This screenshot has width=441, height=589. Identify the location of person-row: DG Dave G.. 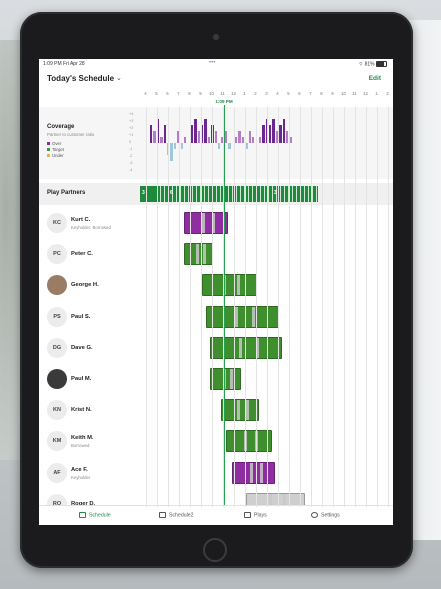
(89, 351).